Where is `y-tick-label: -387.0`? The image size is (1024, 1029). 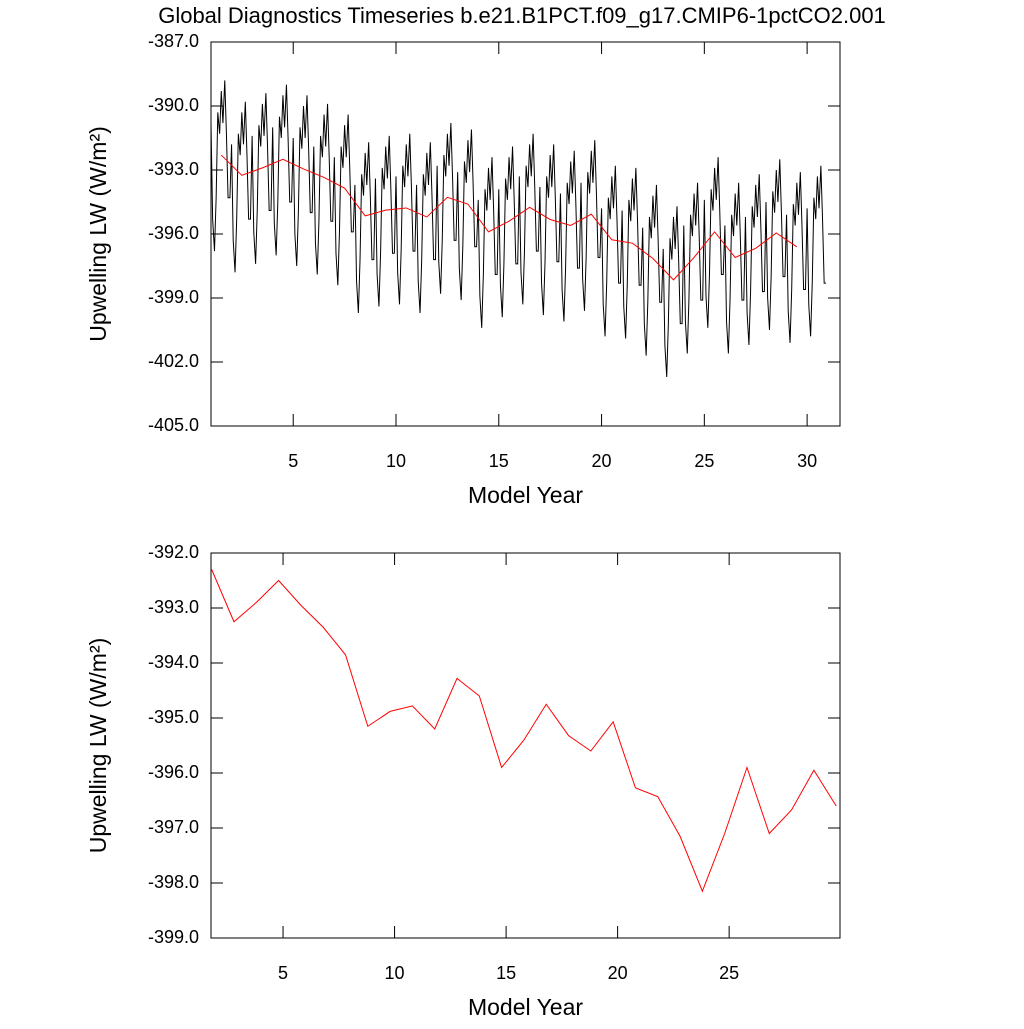
y-tick-label: -387.0 is located at coordinates (173, 41).